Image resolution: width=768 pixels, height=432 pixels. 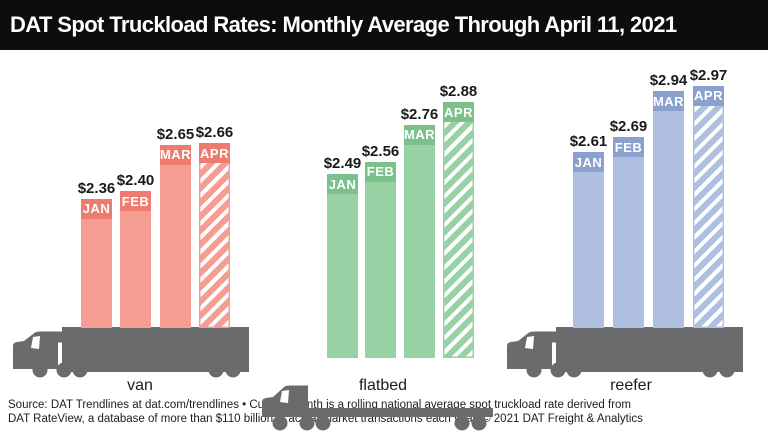 I want to click on reefer-truck-icon, so click(x=625, y=352).